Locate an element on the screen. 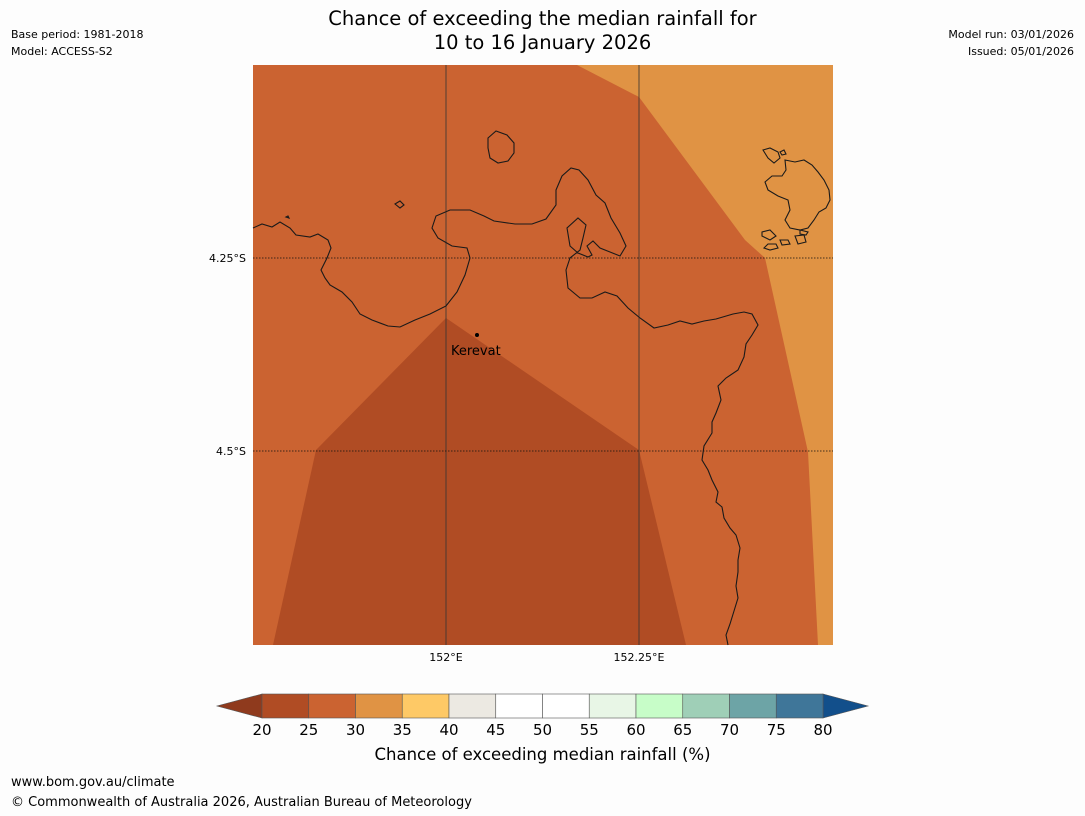 This screenshot has width=1085, height=816. title-line-2: 10 to 16 January 2026 is located at coordinates (542, 42).